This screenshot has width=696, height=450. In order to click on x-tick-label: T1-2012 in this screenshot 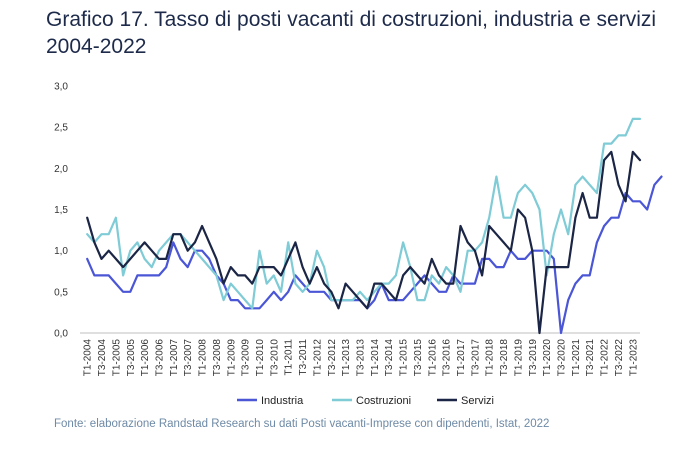, I will do `click(317, 358)`.